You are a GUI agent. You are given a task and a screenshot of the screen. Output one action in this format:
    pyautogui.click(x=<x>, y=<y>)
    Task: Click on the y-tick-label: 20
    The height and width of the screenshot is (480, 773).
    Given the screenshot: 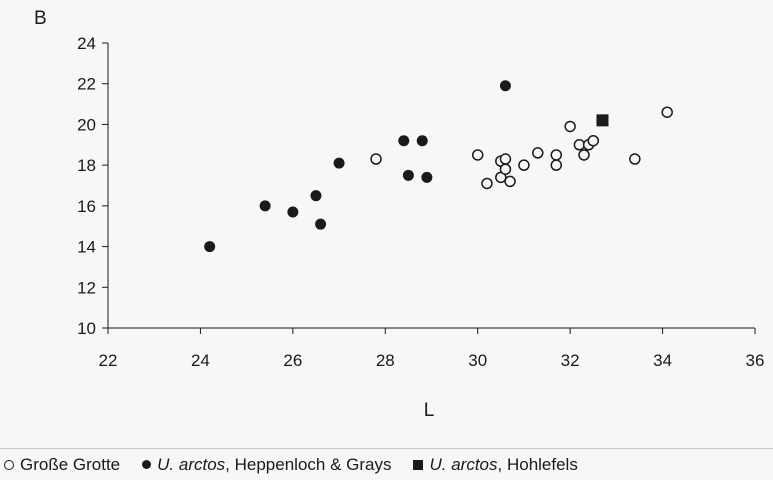 What is the action you would take?
    pyautogui.click(x=86, y=124)
    